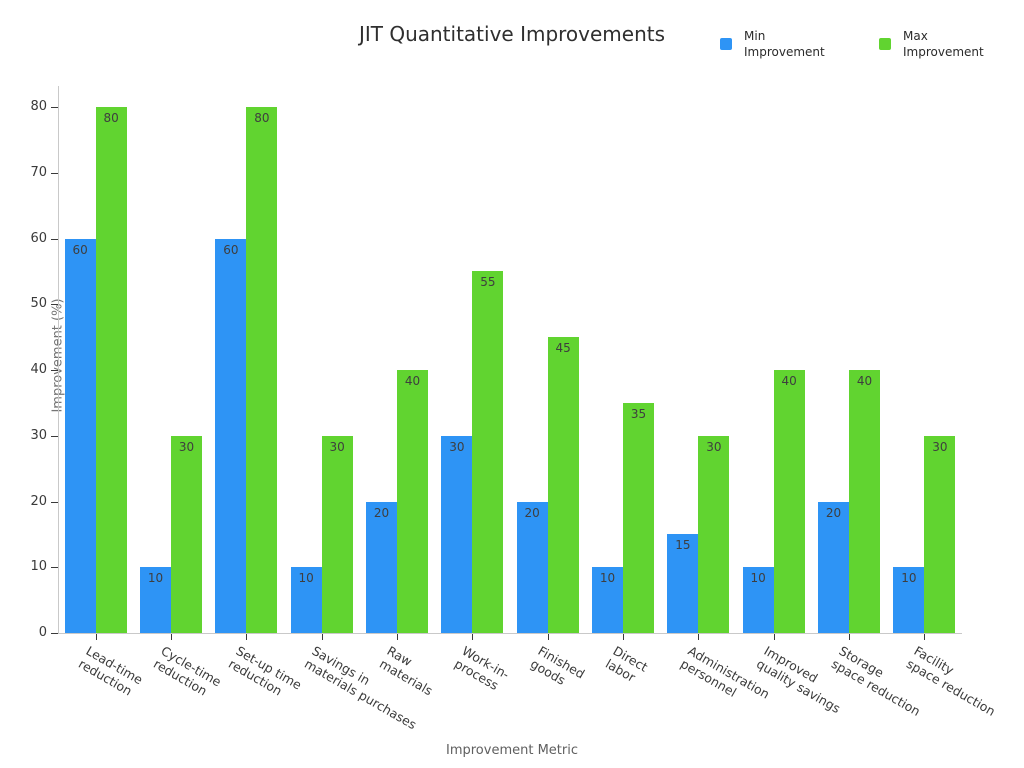 This screenshot has height=768, width=1024. What do you see at coordinates (943, 44) in the screenshot?
I see `legend-label-max: Max Improvement` at bounding box center [943, 44].